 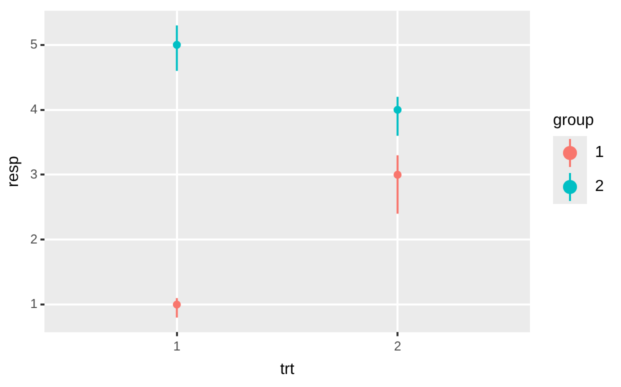 What do you see at coordinates (13, 172) in the screenshot?
I see `y-axis-title: resp` at bounding box center [13, 172].